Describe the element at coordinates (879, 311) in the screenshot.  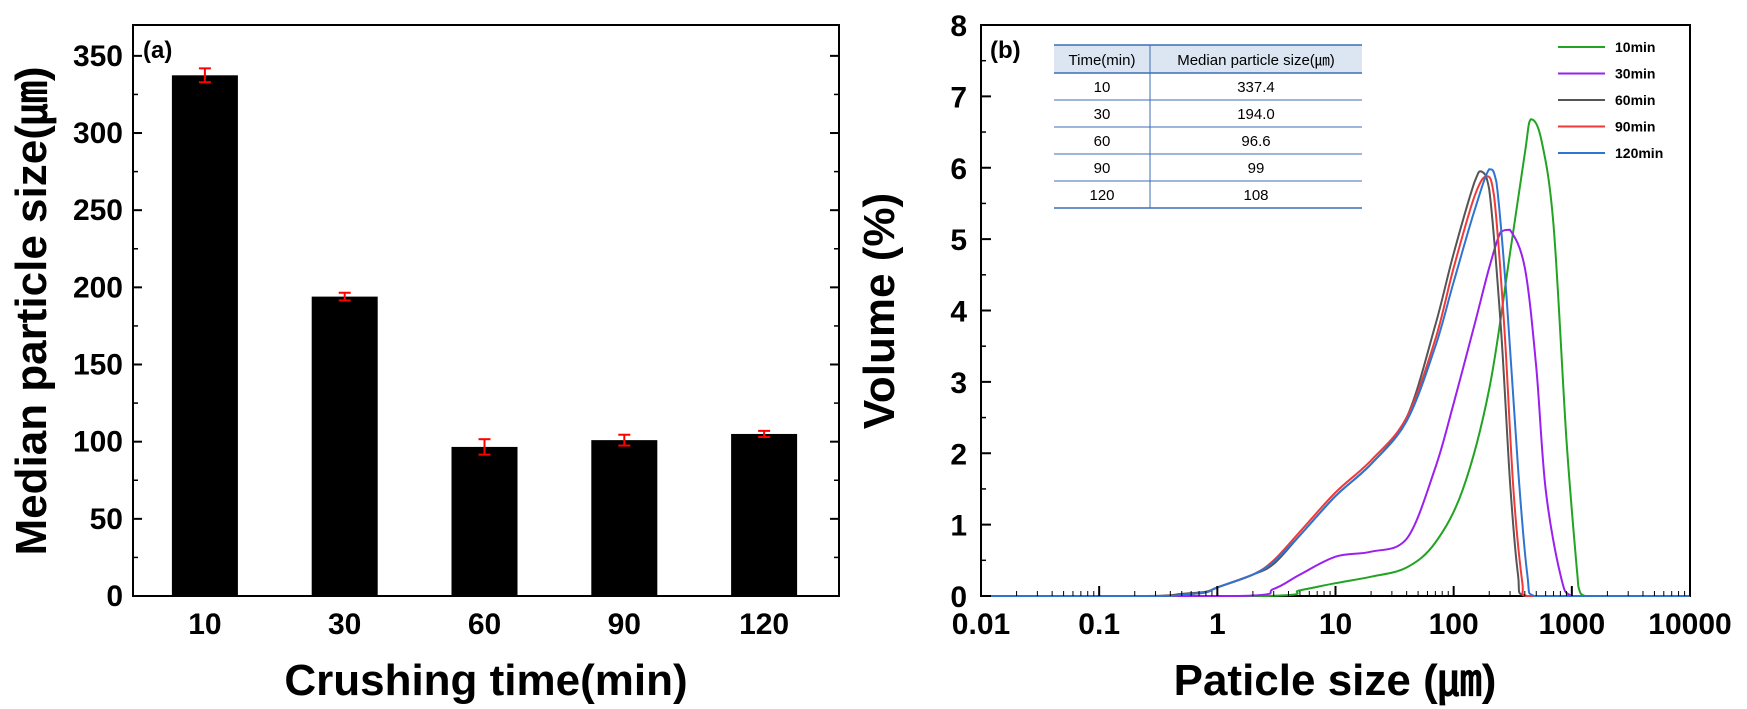
I see `panel-b-y-axis-title: Volume (%)` at that location.